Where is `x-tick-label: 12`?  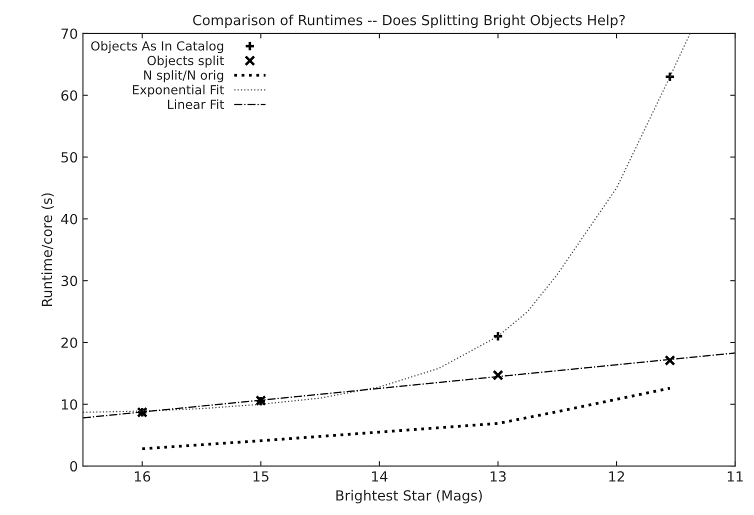 x-tick-label: 12 is located at coordinates (616, 476).